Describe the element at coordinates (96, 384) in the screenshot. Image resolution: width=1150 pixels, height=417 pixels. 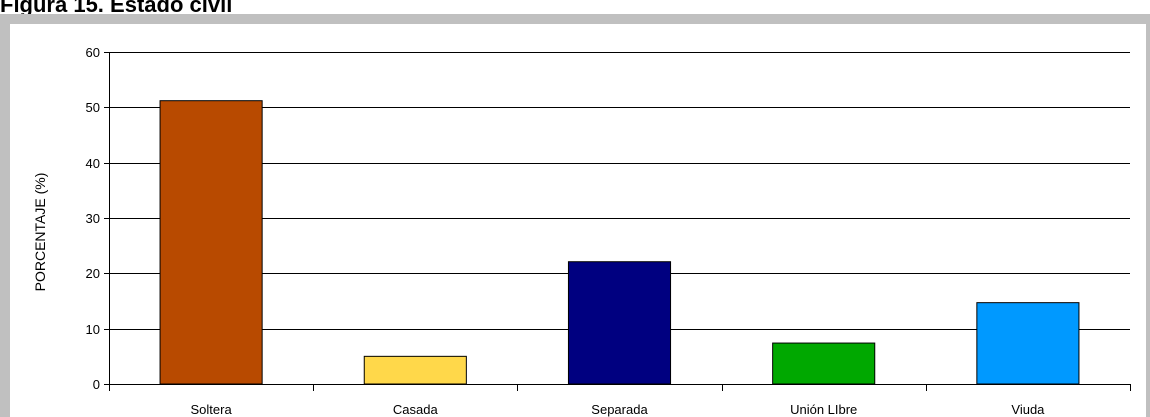
I see `y-tick-label: 0` at that location.